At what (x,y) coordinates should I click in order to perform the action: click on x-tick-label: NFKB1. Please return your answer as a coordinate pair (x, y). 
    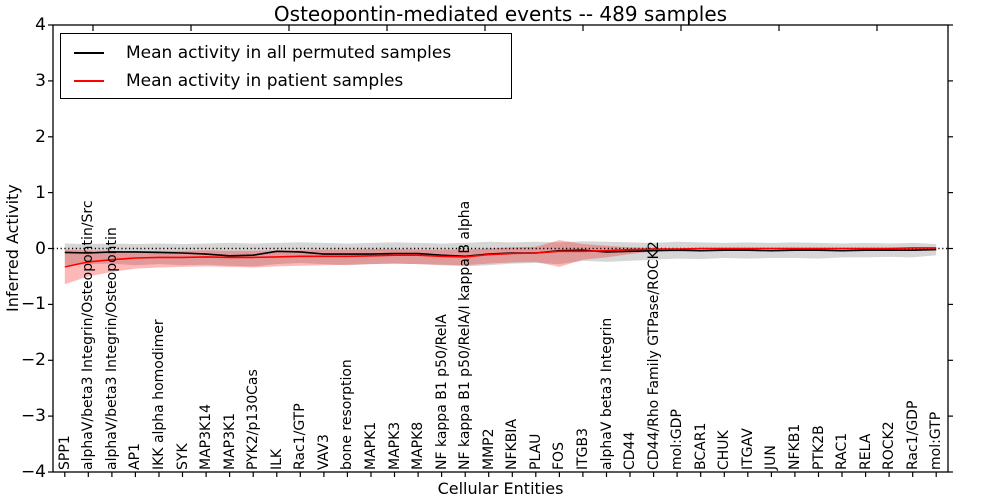
    Looking at the image, I should click on (794, 446).